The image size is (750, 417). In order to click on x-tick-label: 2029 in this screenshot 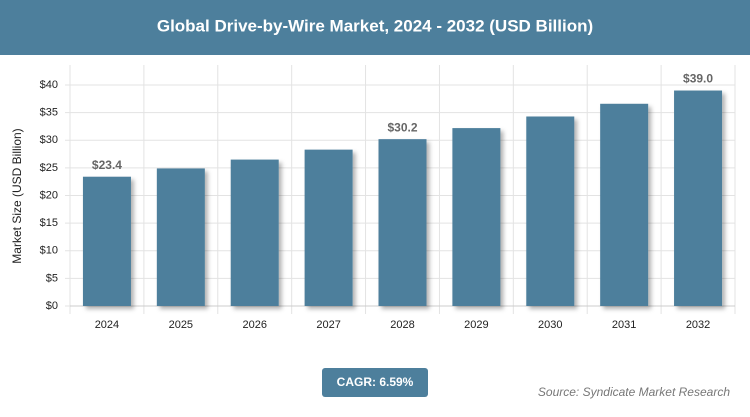, I will do `click(476, 325)`.